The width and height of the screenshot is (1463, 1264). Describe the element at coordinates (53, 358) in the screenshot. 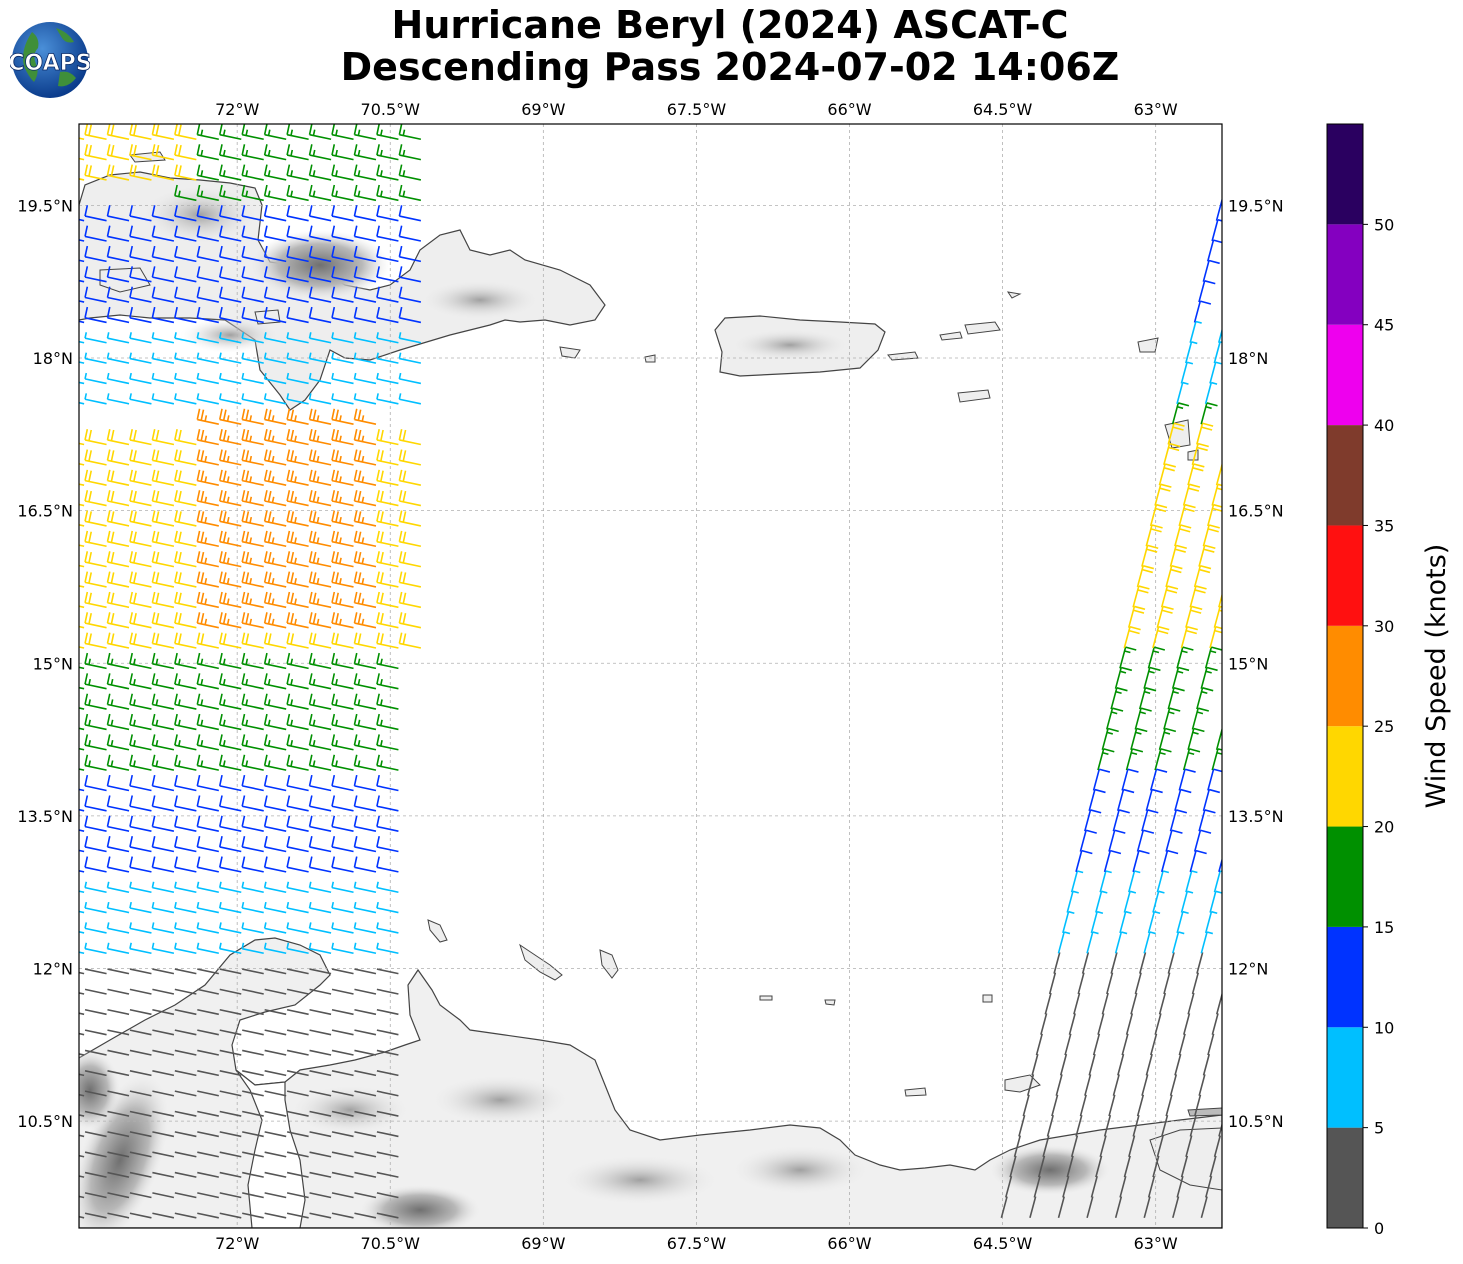

I see `lat-tick-label: 18°N` at that location.